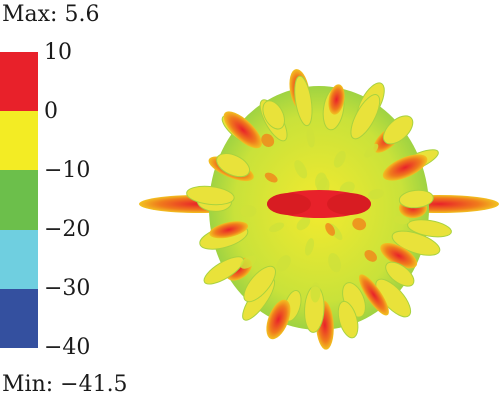 The width and height of the screenshot is (500, 404). I want to click on scale-tick-label: −10, so click(67, 170).